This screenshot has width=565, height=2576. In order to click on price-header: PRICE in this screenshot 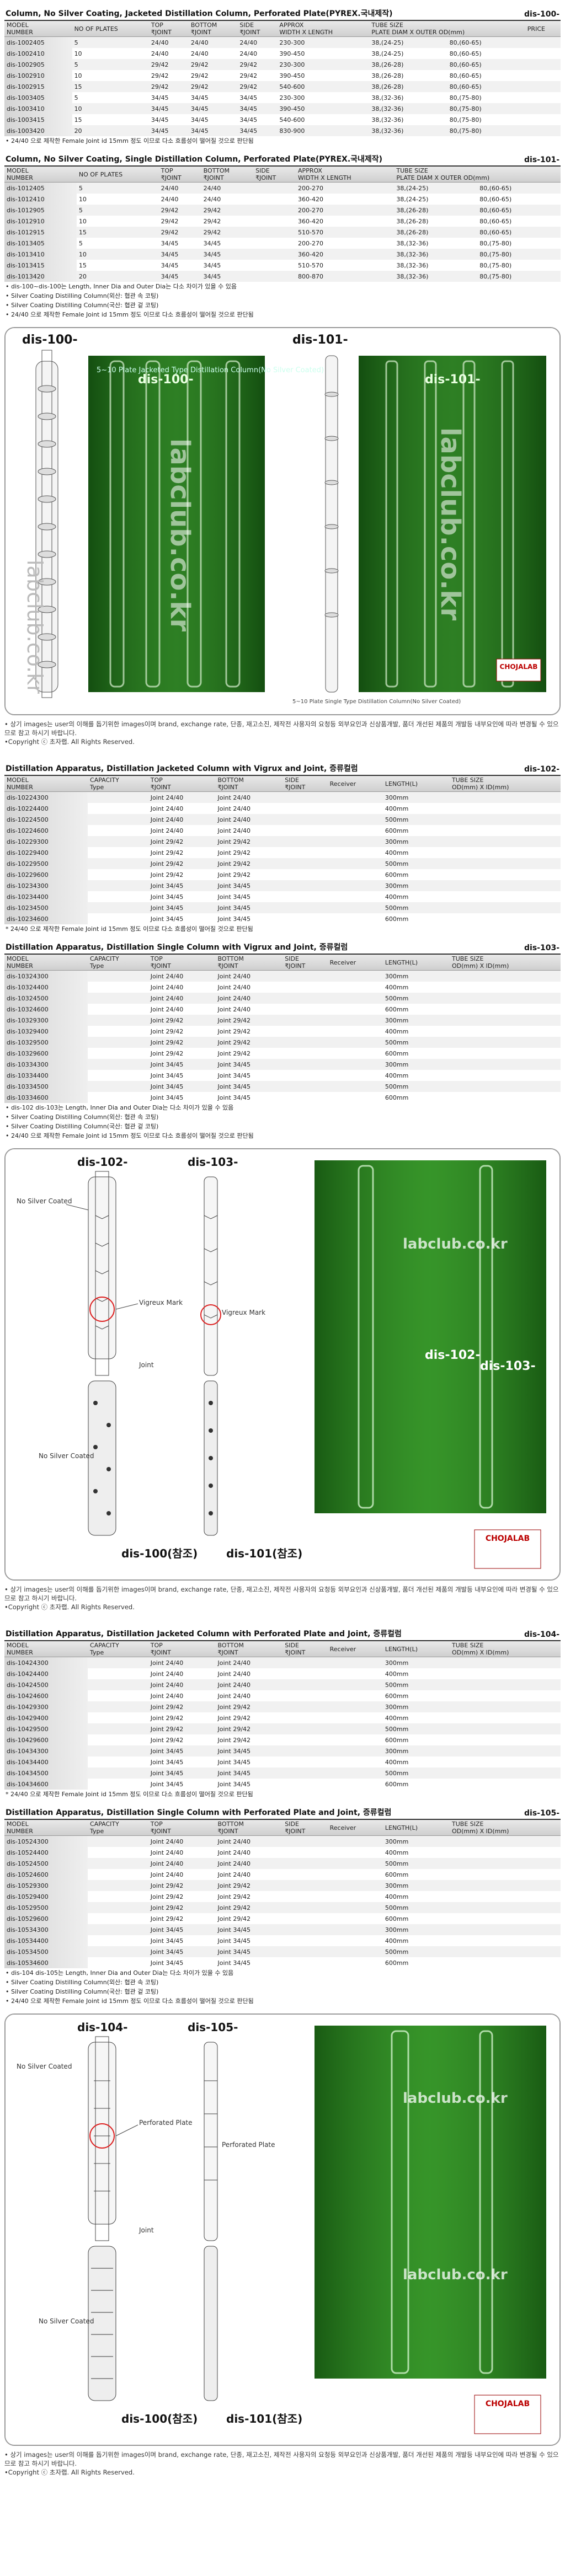, I will do `click(543, 29)`.